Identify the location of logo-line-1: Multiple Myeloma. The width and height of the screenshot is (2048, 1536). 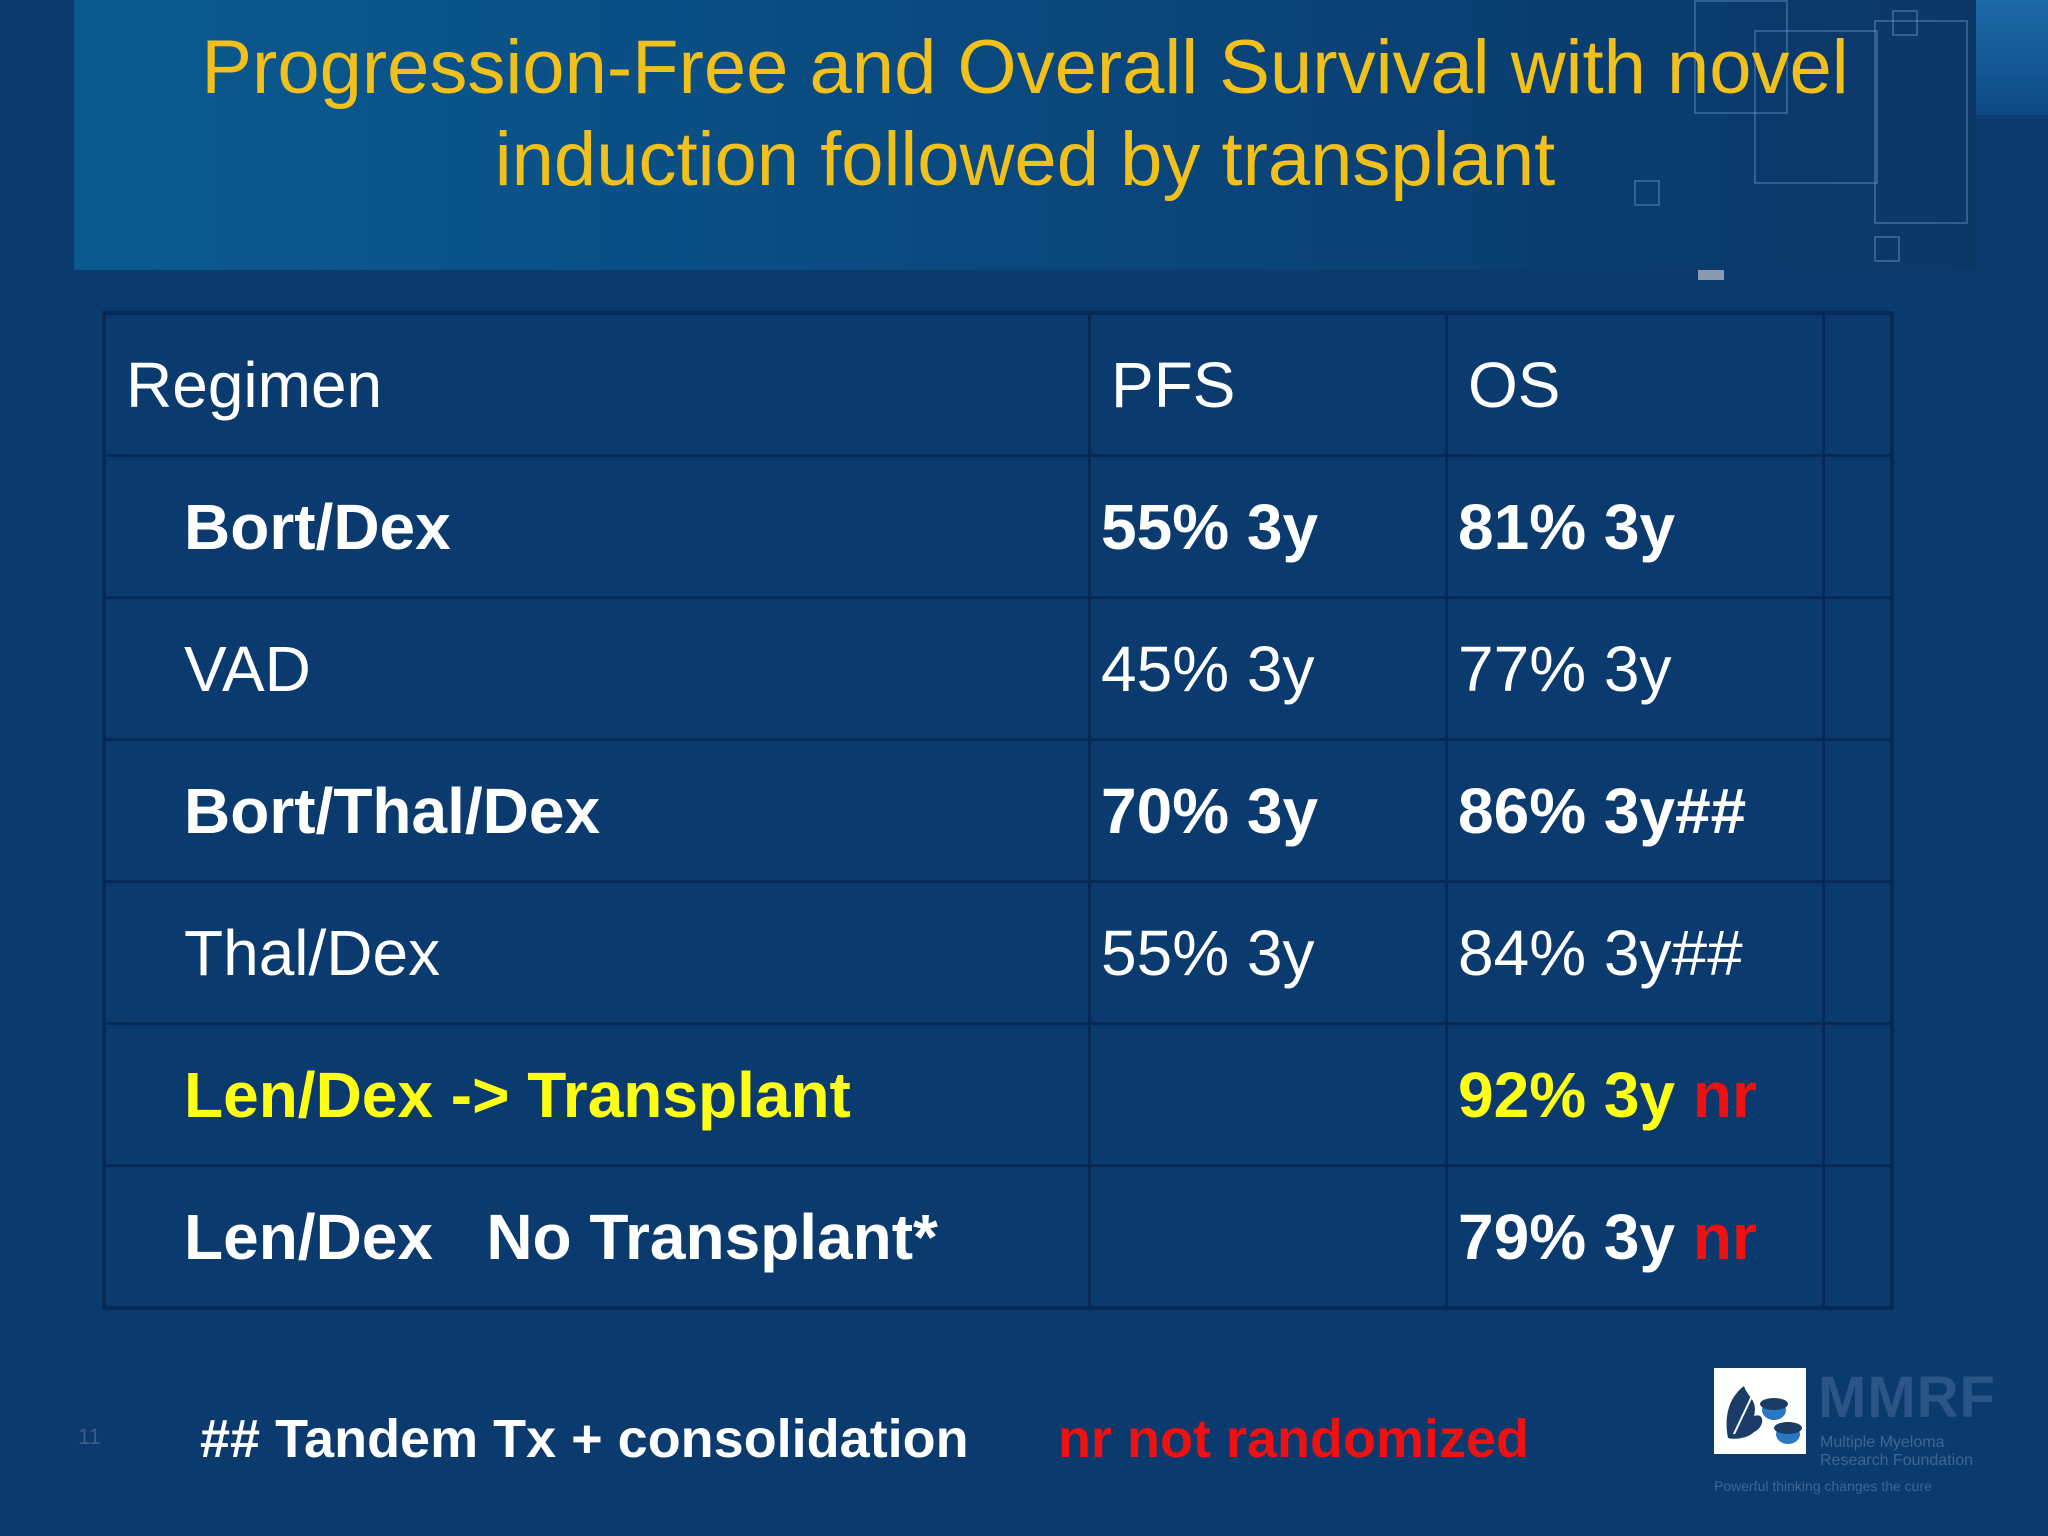
(1882, 1442).